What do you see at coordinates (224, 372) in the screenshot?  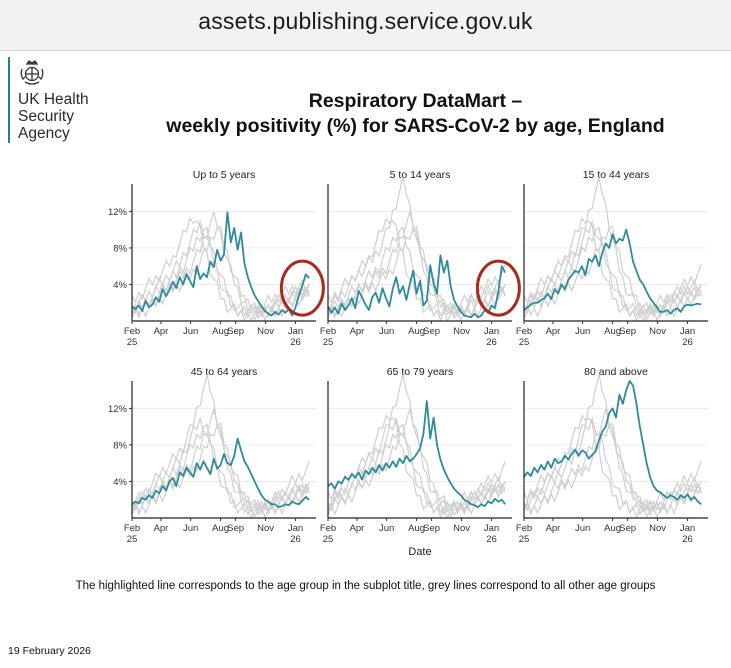 I see `panel-title: 45 to 64 years` at bounding box center [224, 372].